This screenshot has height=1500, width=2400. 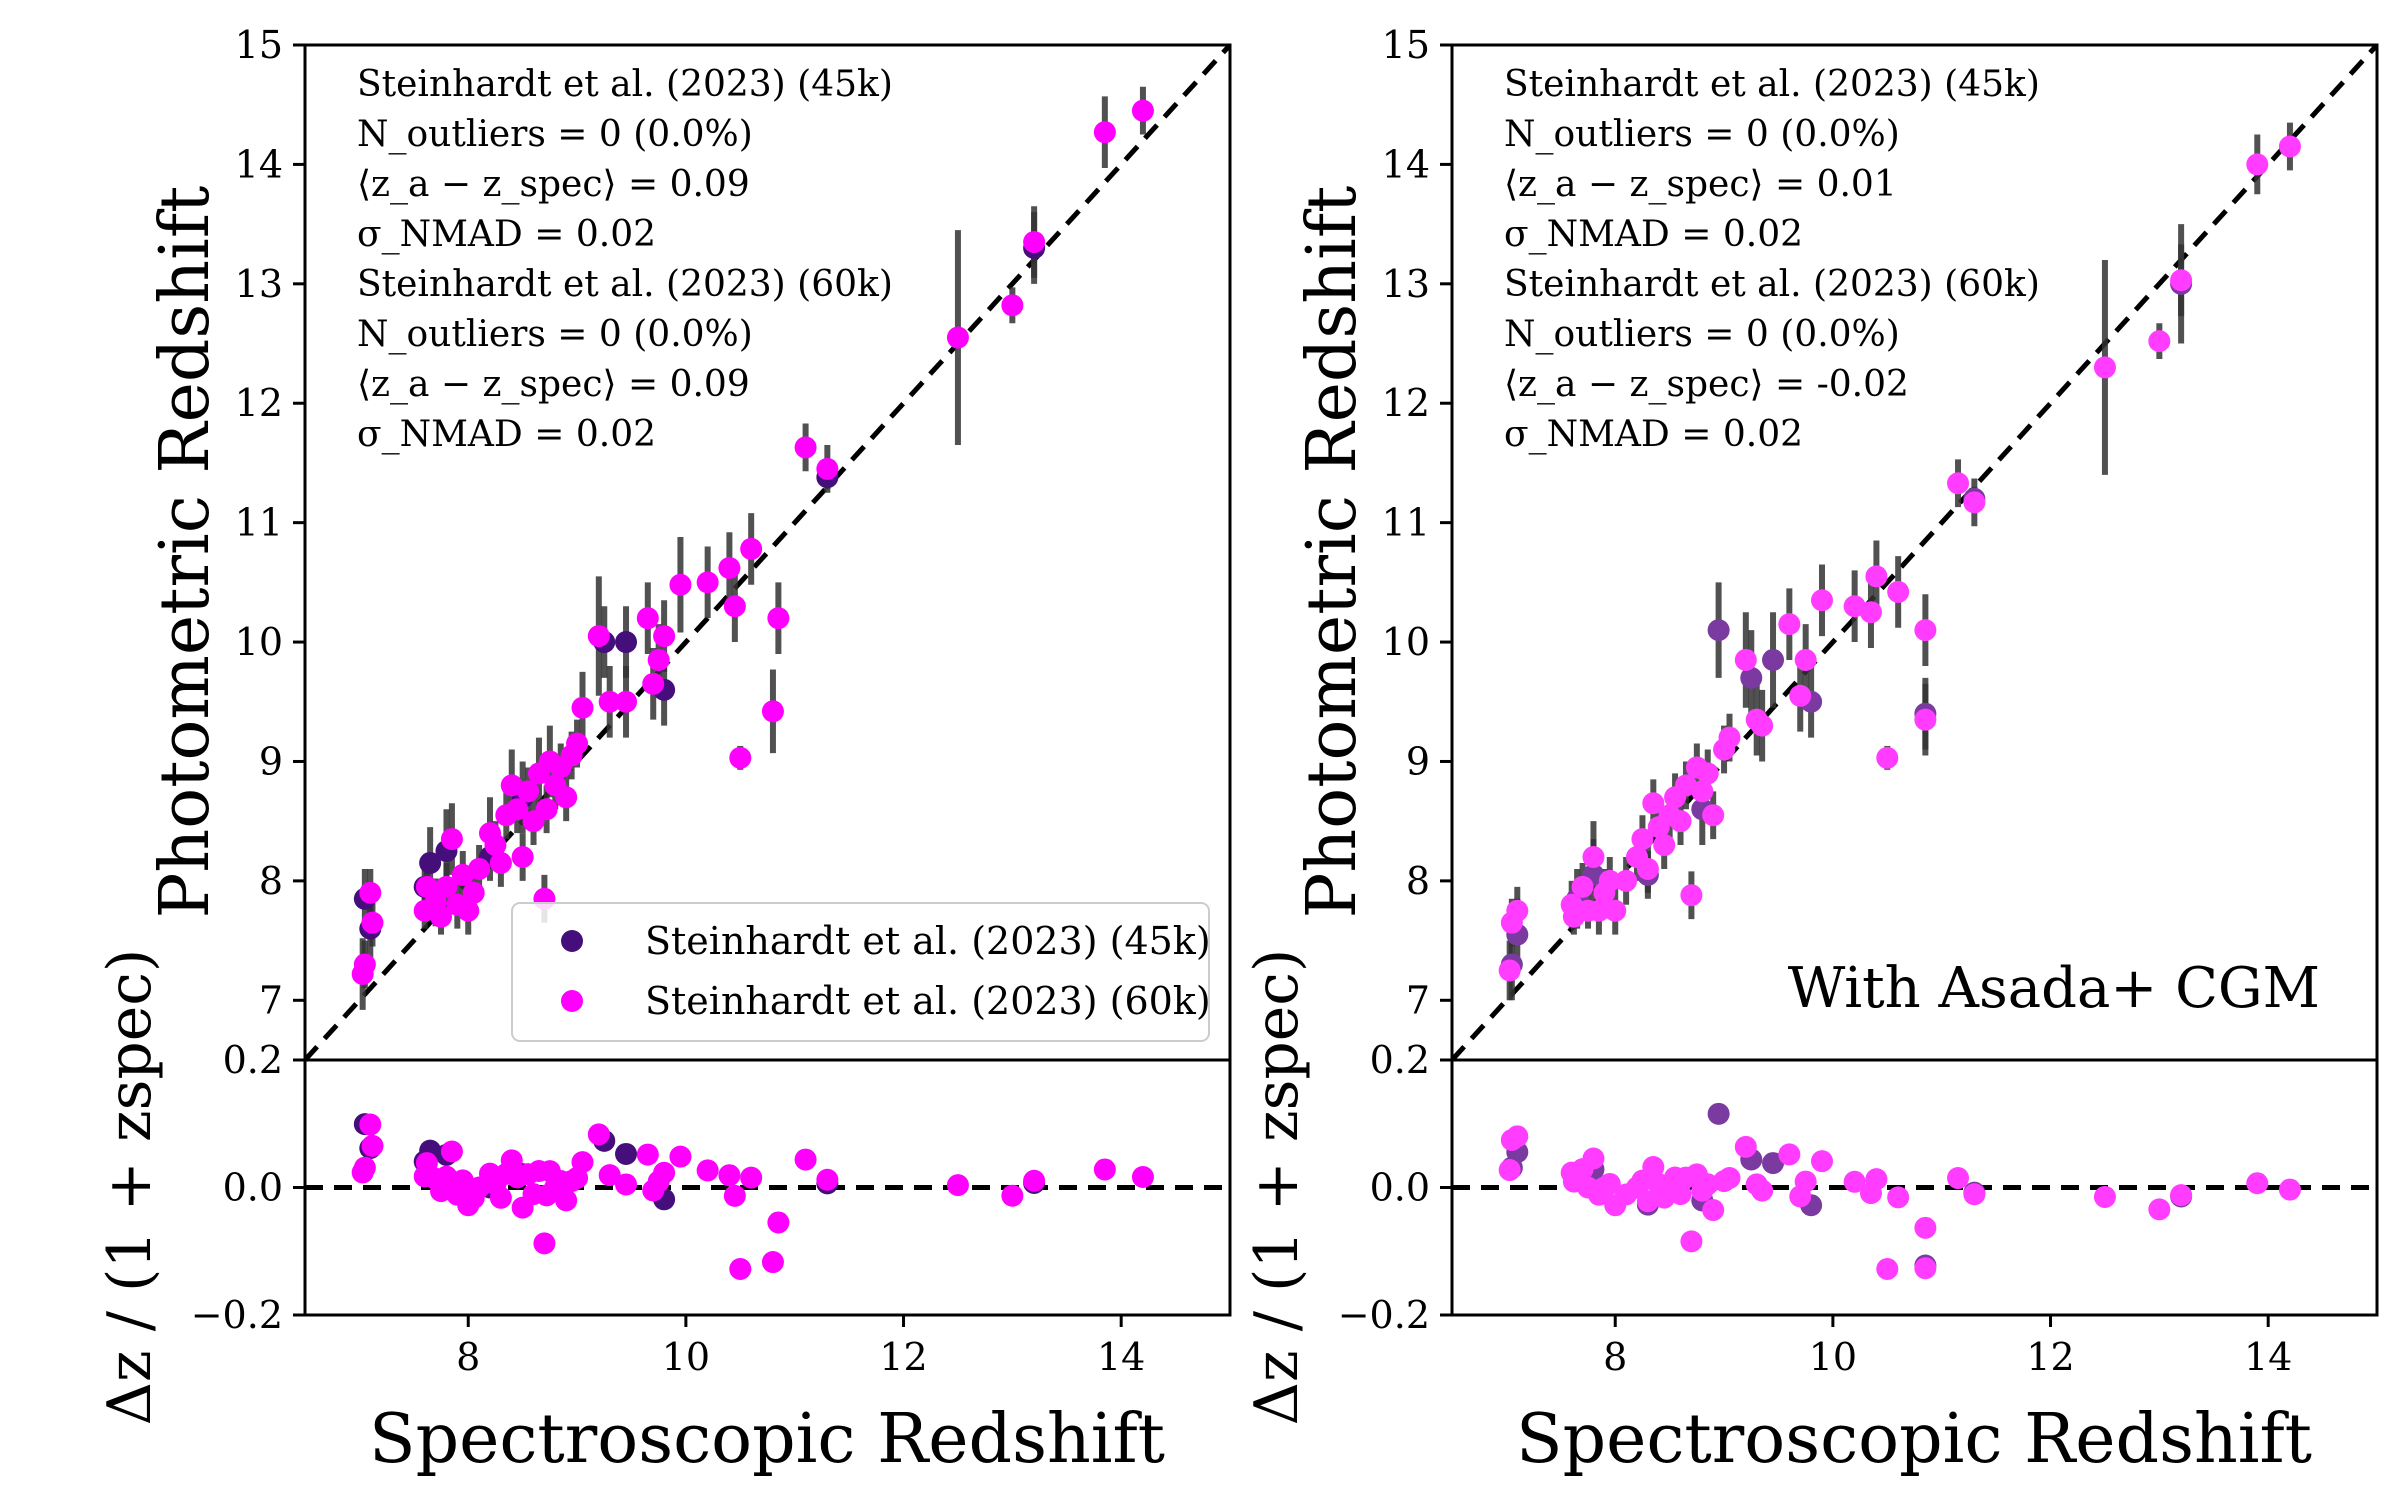 I want to click on y-tick-label: 11, so click(x=259, y=523).